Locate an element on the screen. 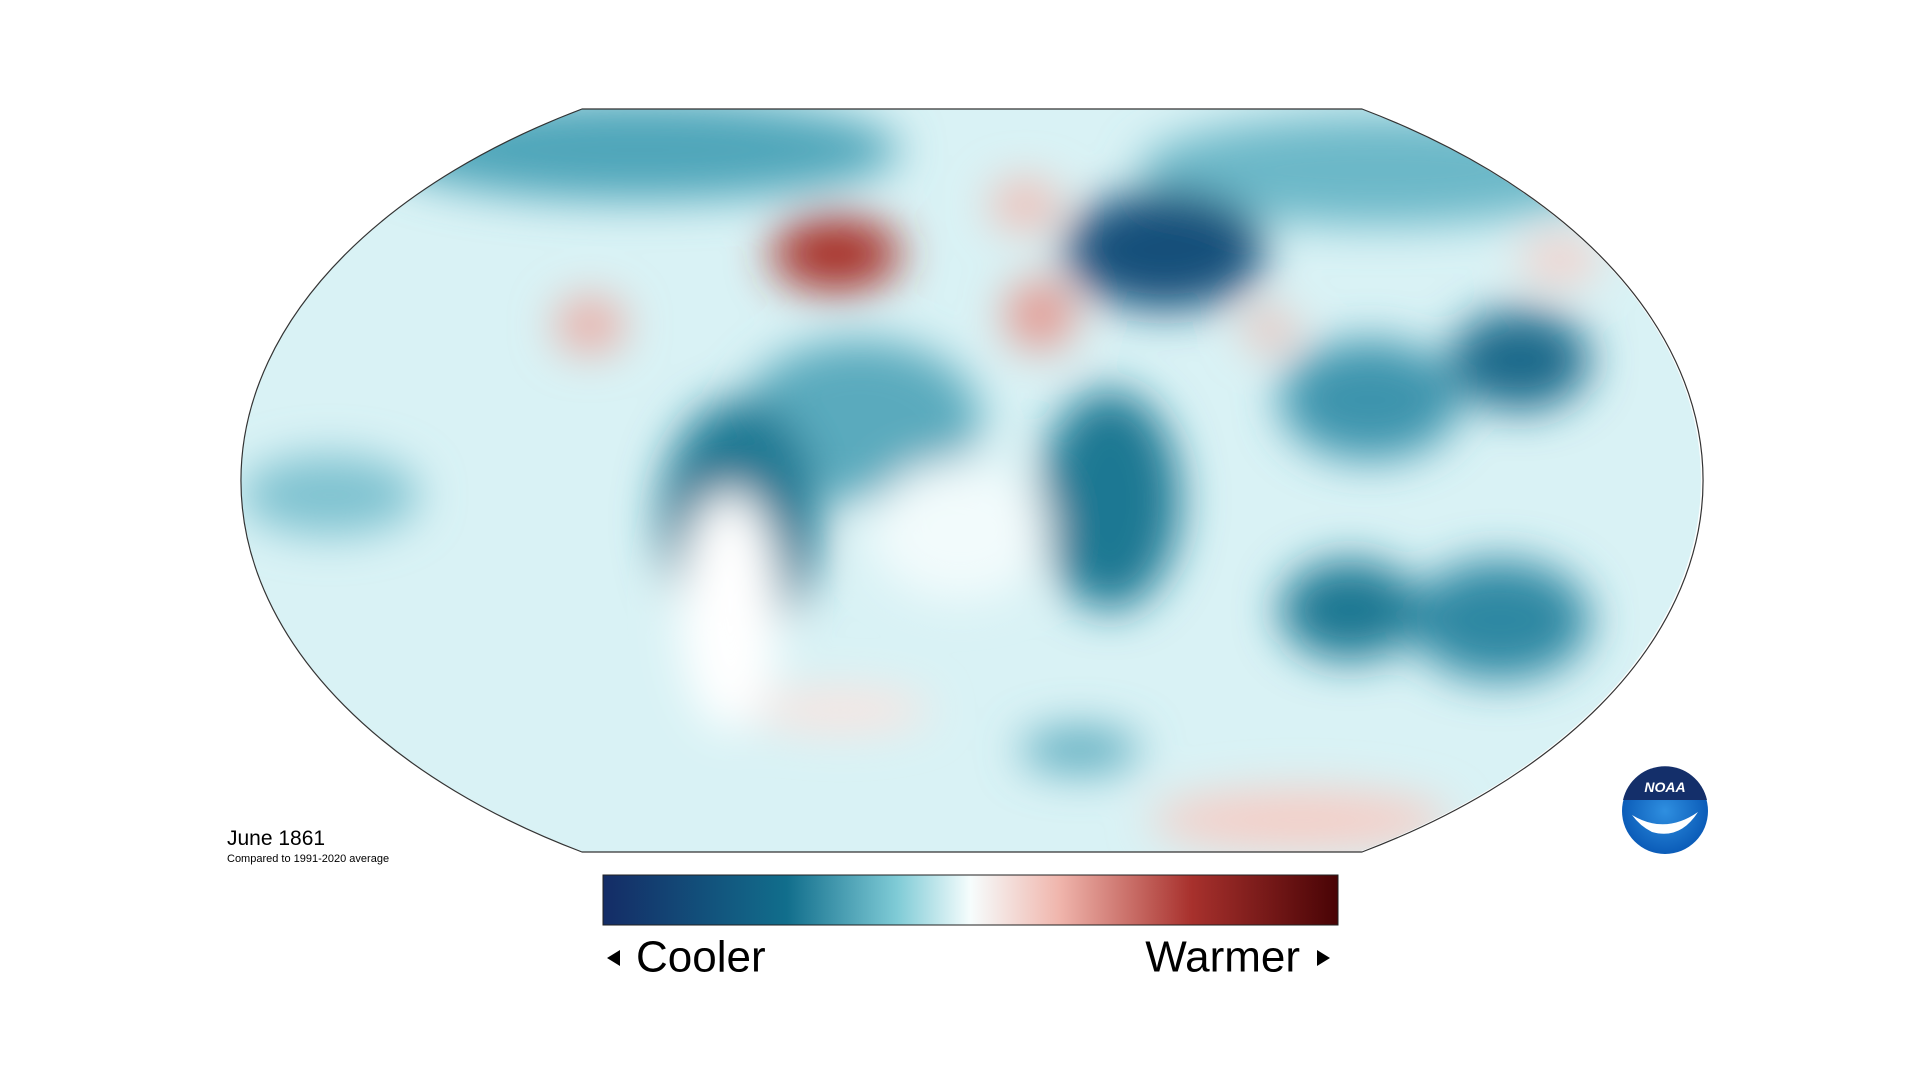  color-bar is located at coordinates (970, 900).